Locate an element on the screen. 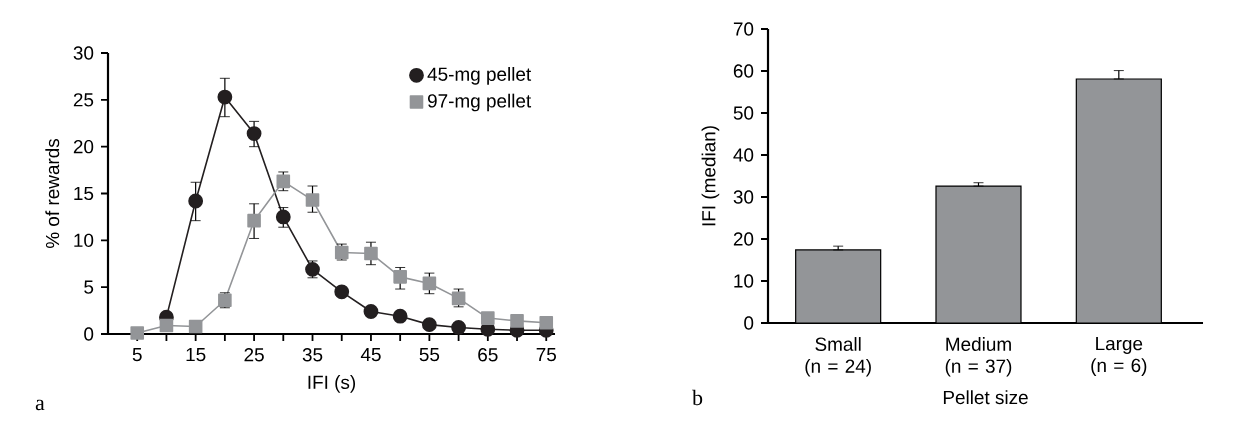  y-tick-label: 40 is located at coordinates (743, 155).